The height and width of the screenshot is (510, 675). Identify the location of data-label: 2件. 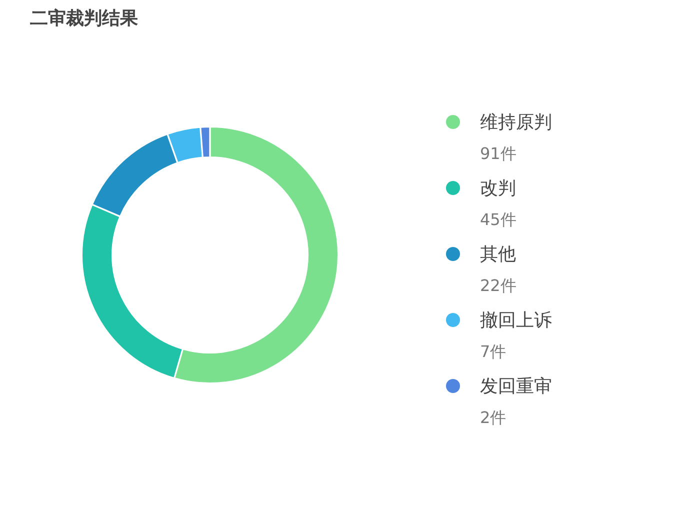
(493, 417).